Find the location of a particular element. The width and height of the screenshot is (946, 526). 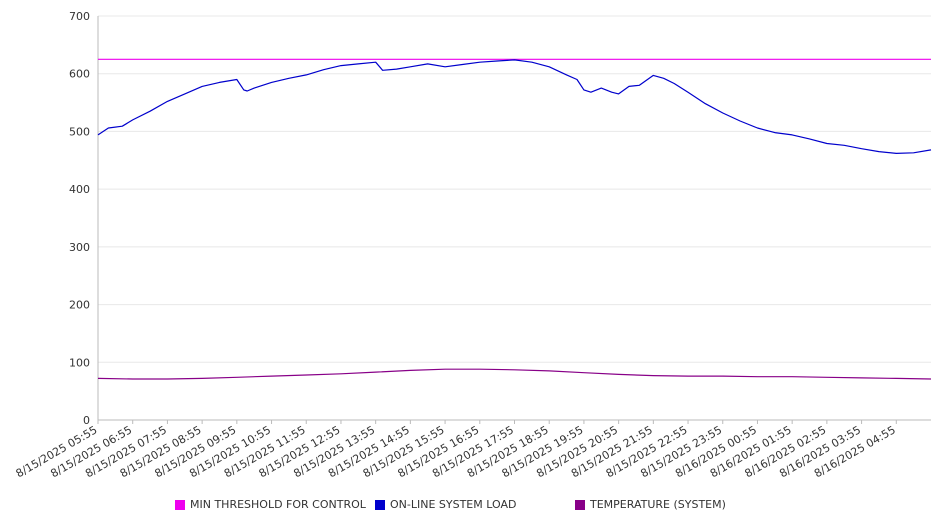

legend-item-threshold: MIN THRESHOLD FOR CONTROL is located at coordinates (270, 504).